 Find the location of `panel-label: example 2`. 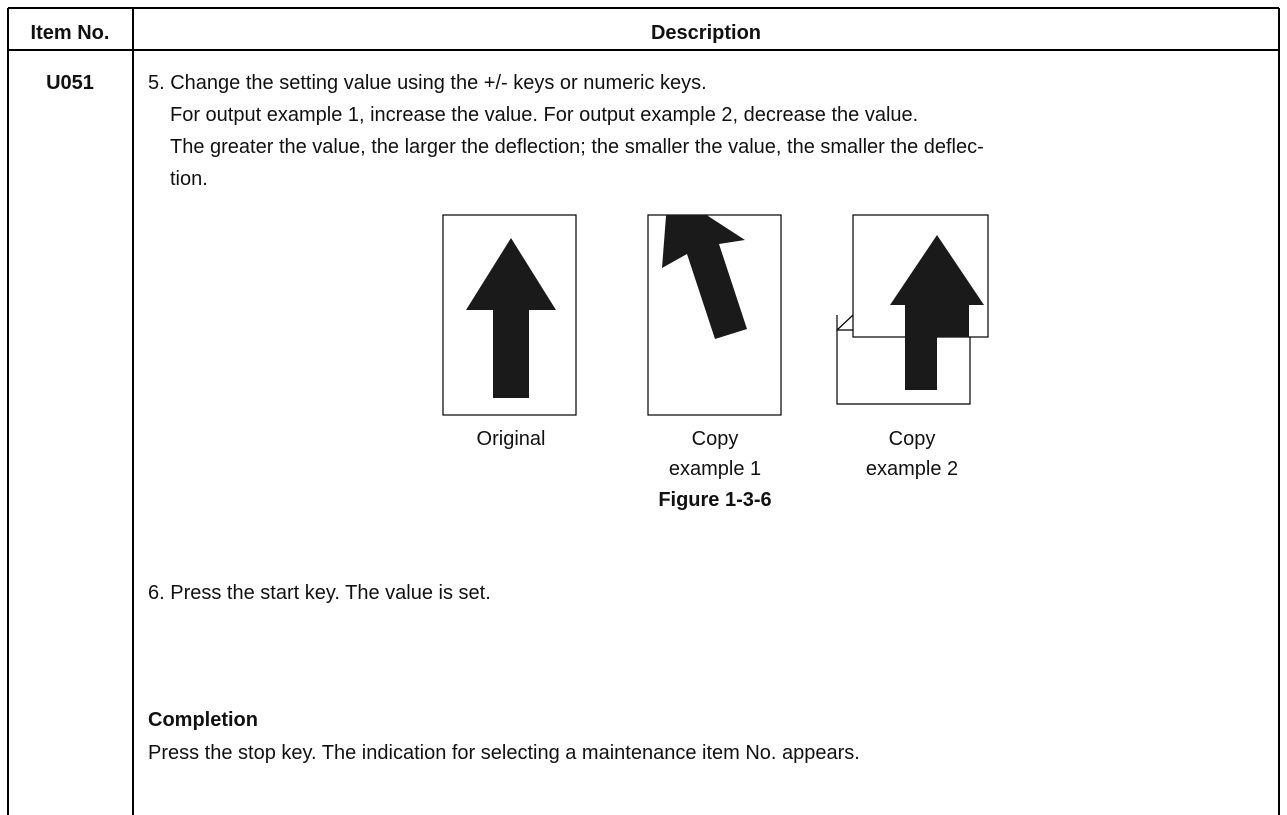

panel-label: example 2 is located at coordinates (912, 469).